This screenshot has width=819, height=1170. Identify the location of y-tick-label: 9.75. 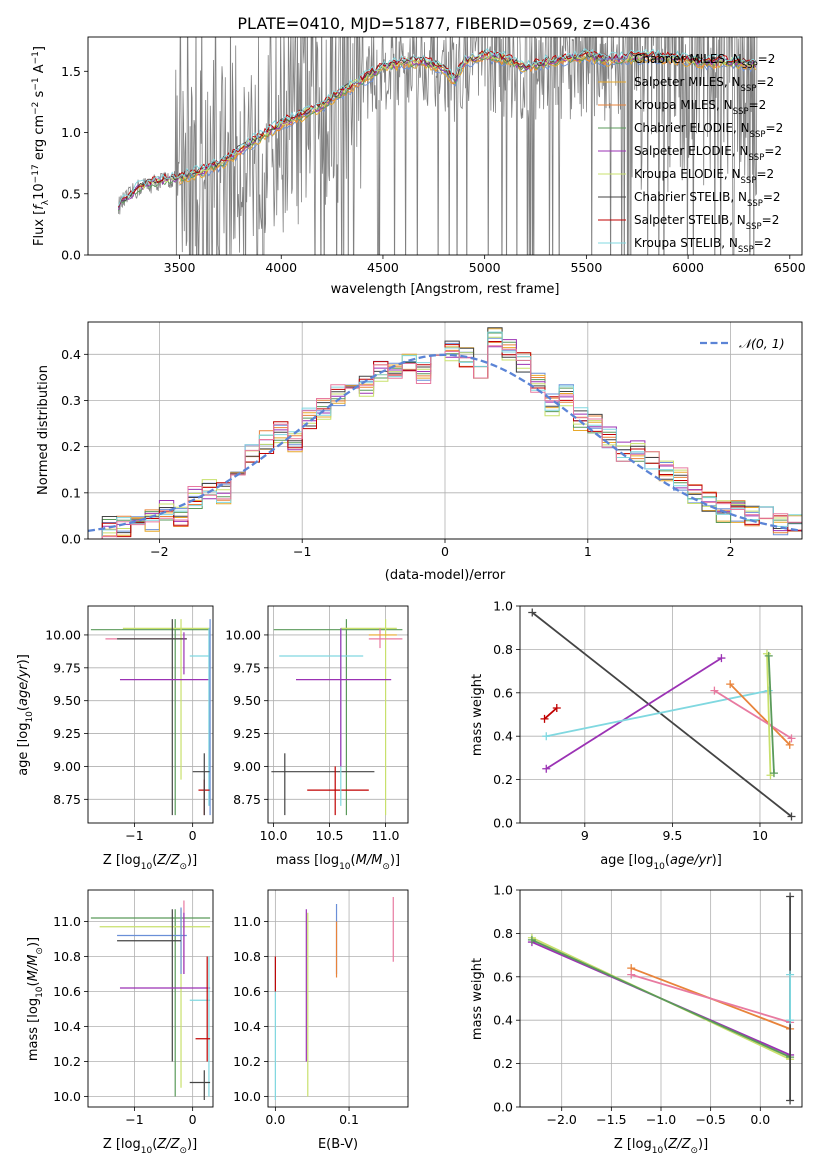
(67, 667).